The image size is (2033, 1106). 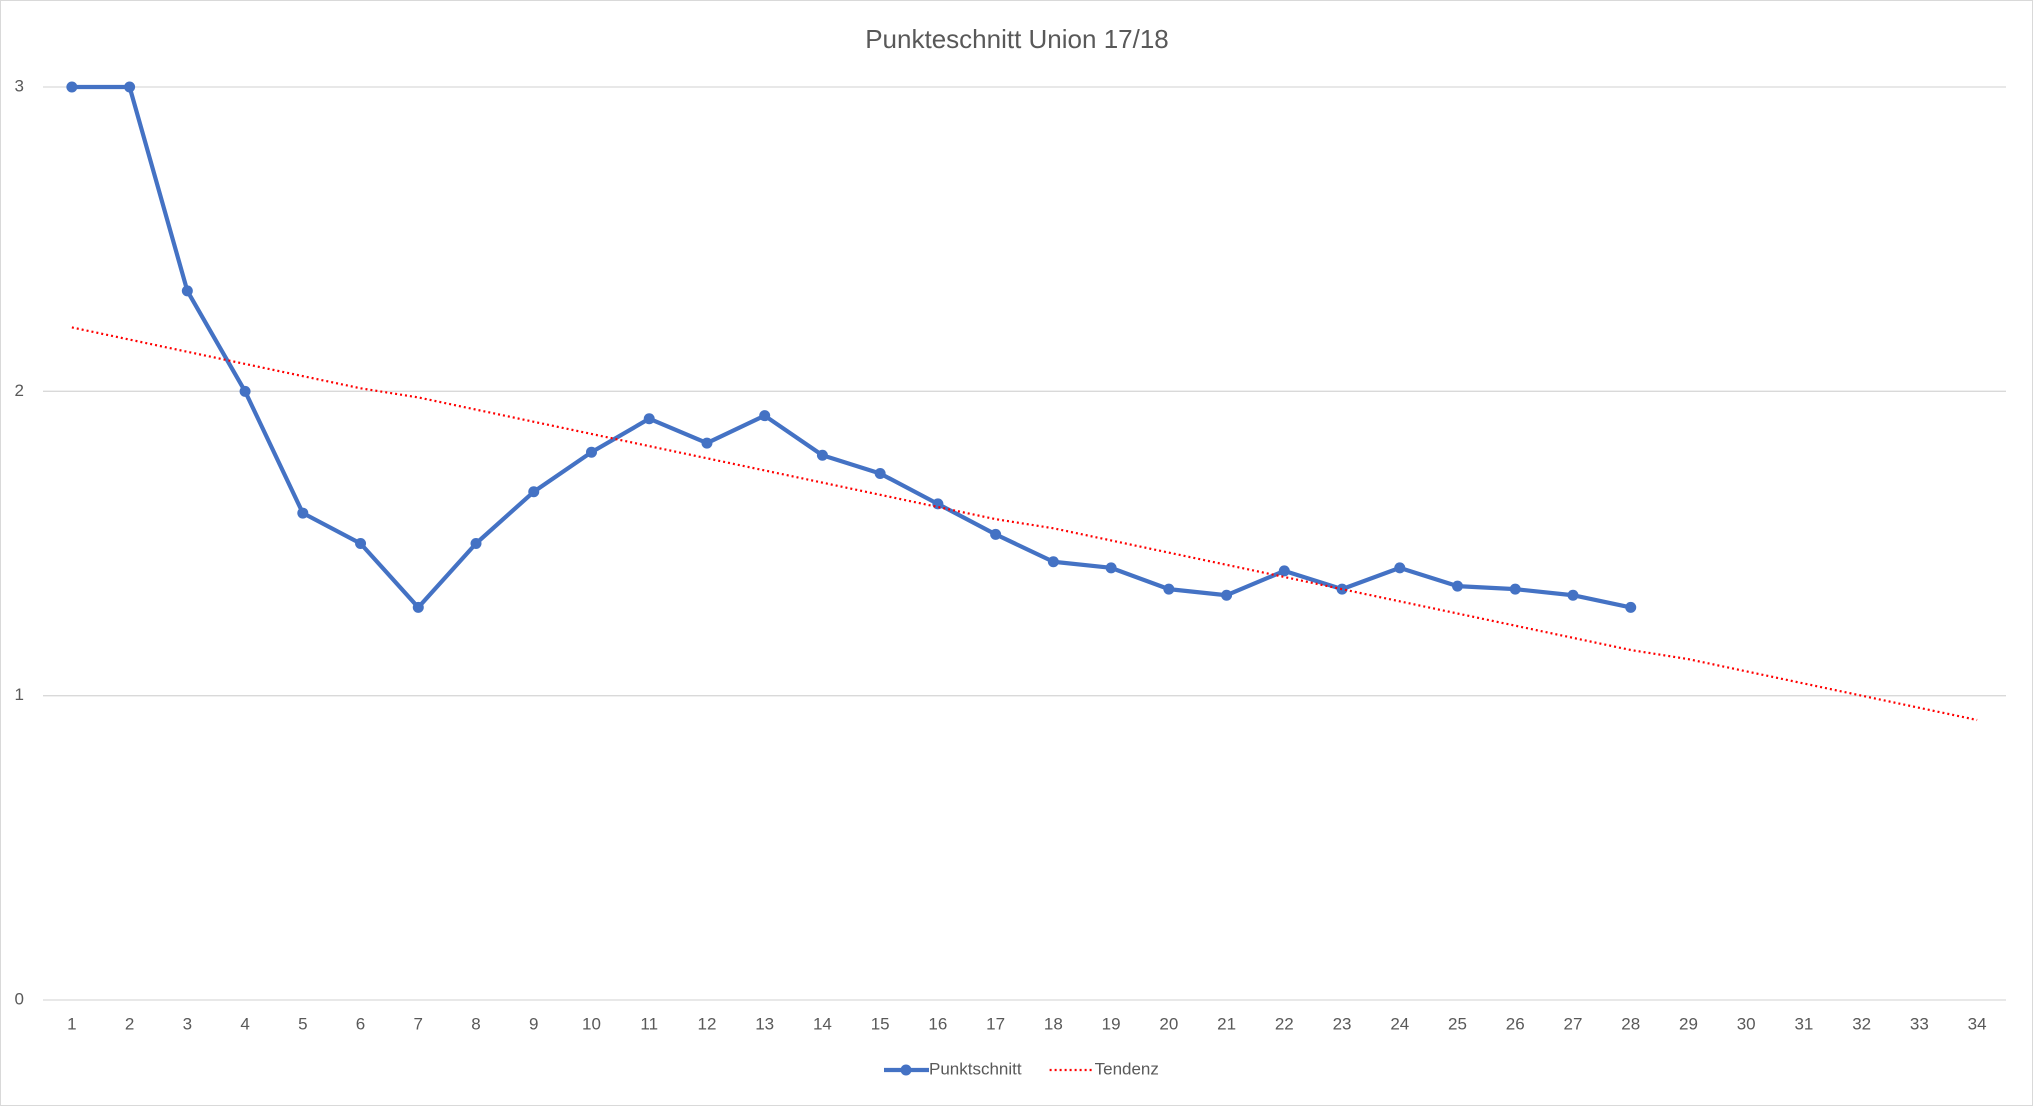 What do you see at coordinates (19, 998) in the screenshot?
I see `y-tick-label: 0` at bounding box center [19, 998].